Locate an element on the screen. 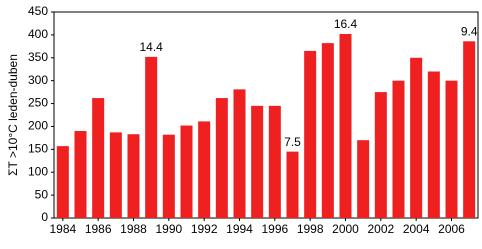 This screenshot has width=482, height=249. x-tick-label: 1994 is located at coordinates (239, 229).